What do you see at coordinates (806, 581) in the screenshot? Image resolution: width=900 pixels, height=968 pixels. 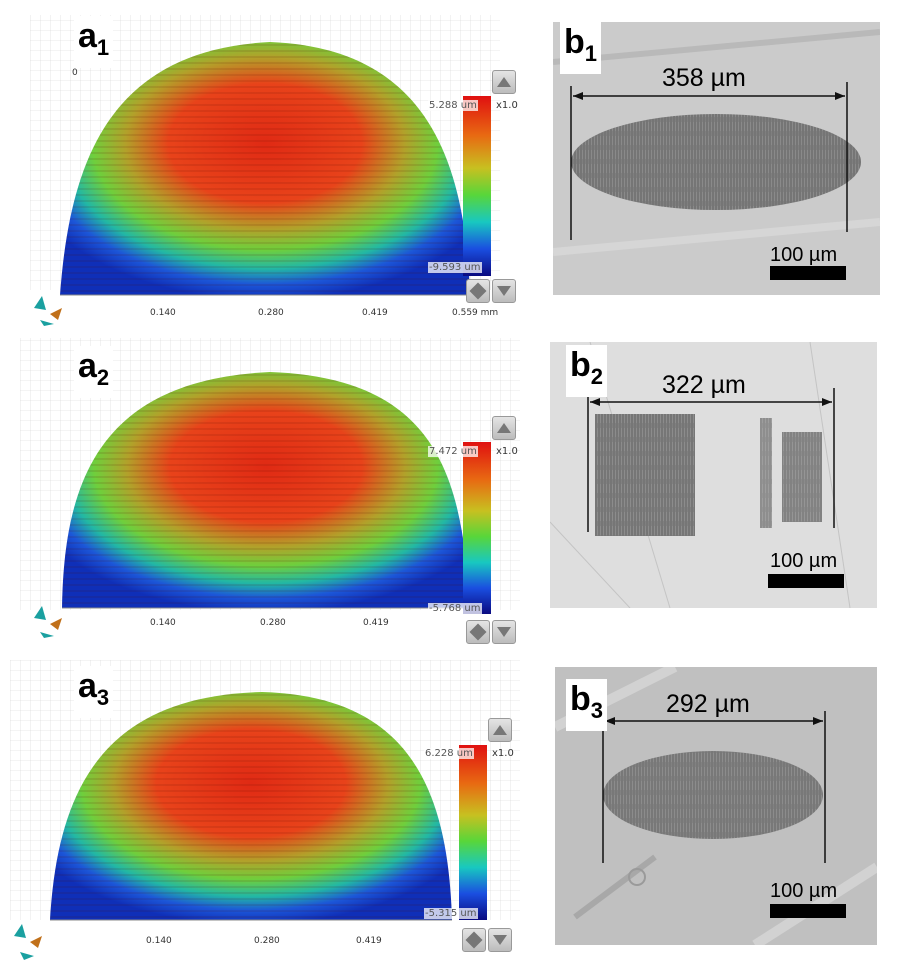 I see `scalebar-b2` at bounding box center [806, 581].